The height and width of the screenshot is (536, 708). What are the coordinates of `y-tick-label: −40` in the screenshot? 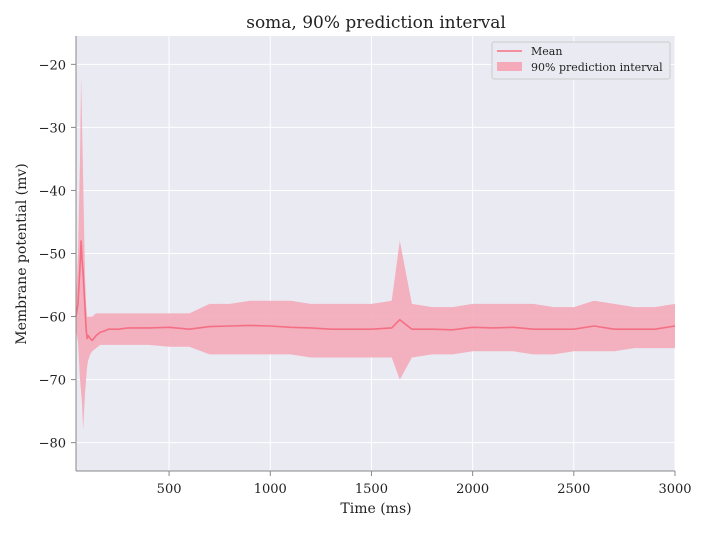 It's located at (52, 191).